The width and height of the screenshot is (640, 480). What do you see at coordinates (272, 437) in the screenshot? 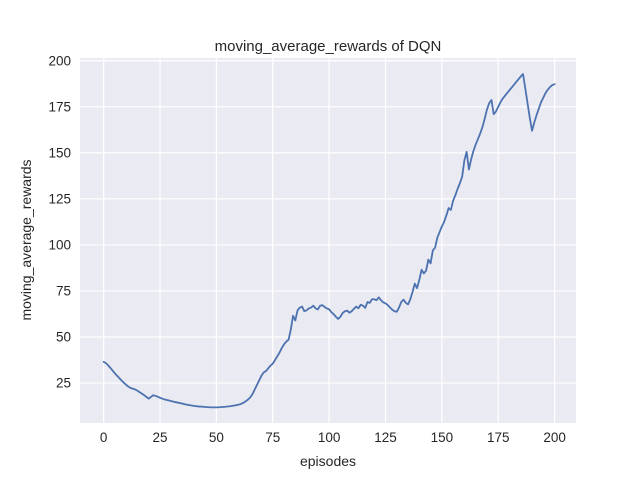
I see `x-tick-label: 75` at bounding box center [272, 437].